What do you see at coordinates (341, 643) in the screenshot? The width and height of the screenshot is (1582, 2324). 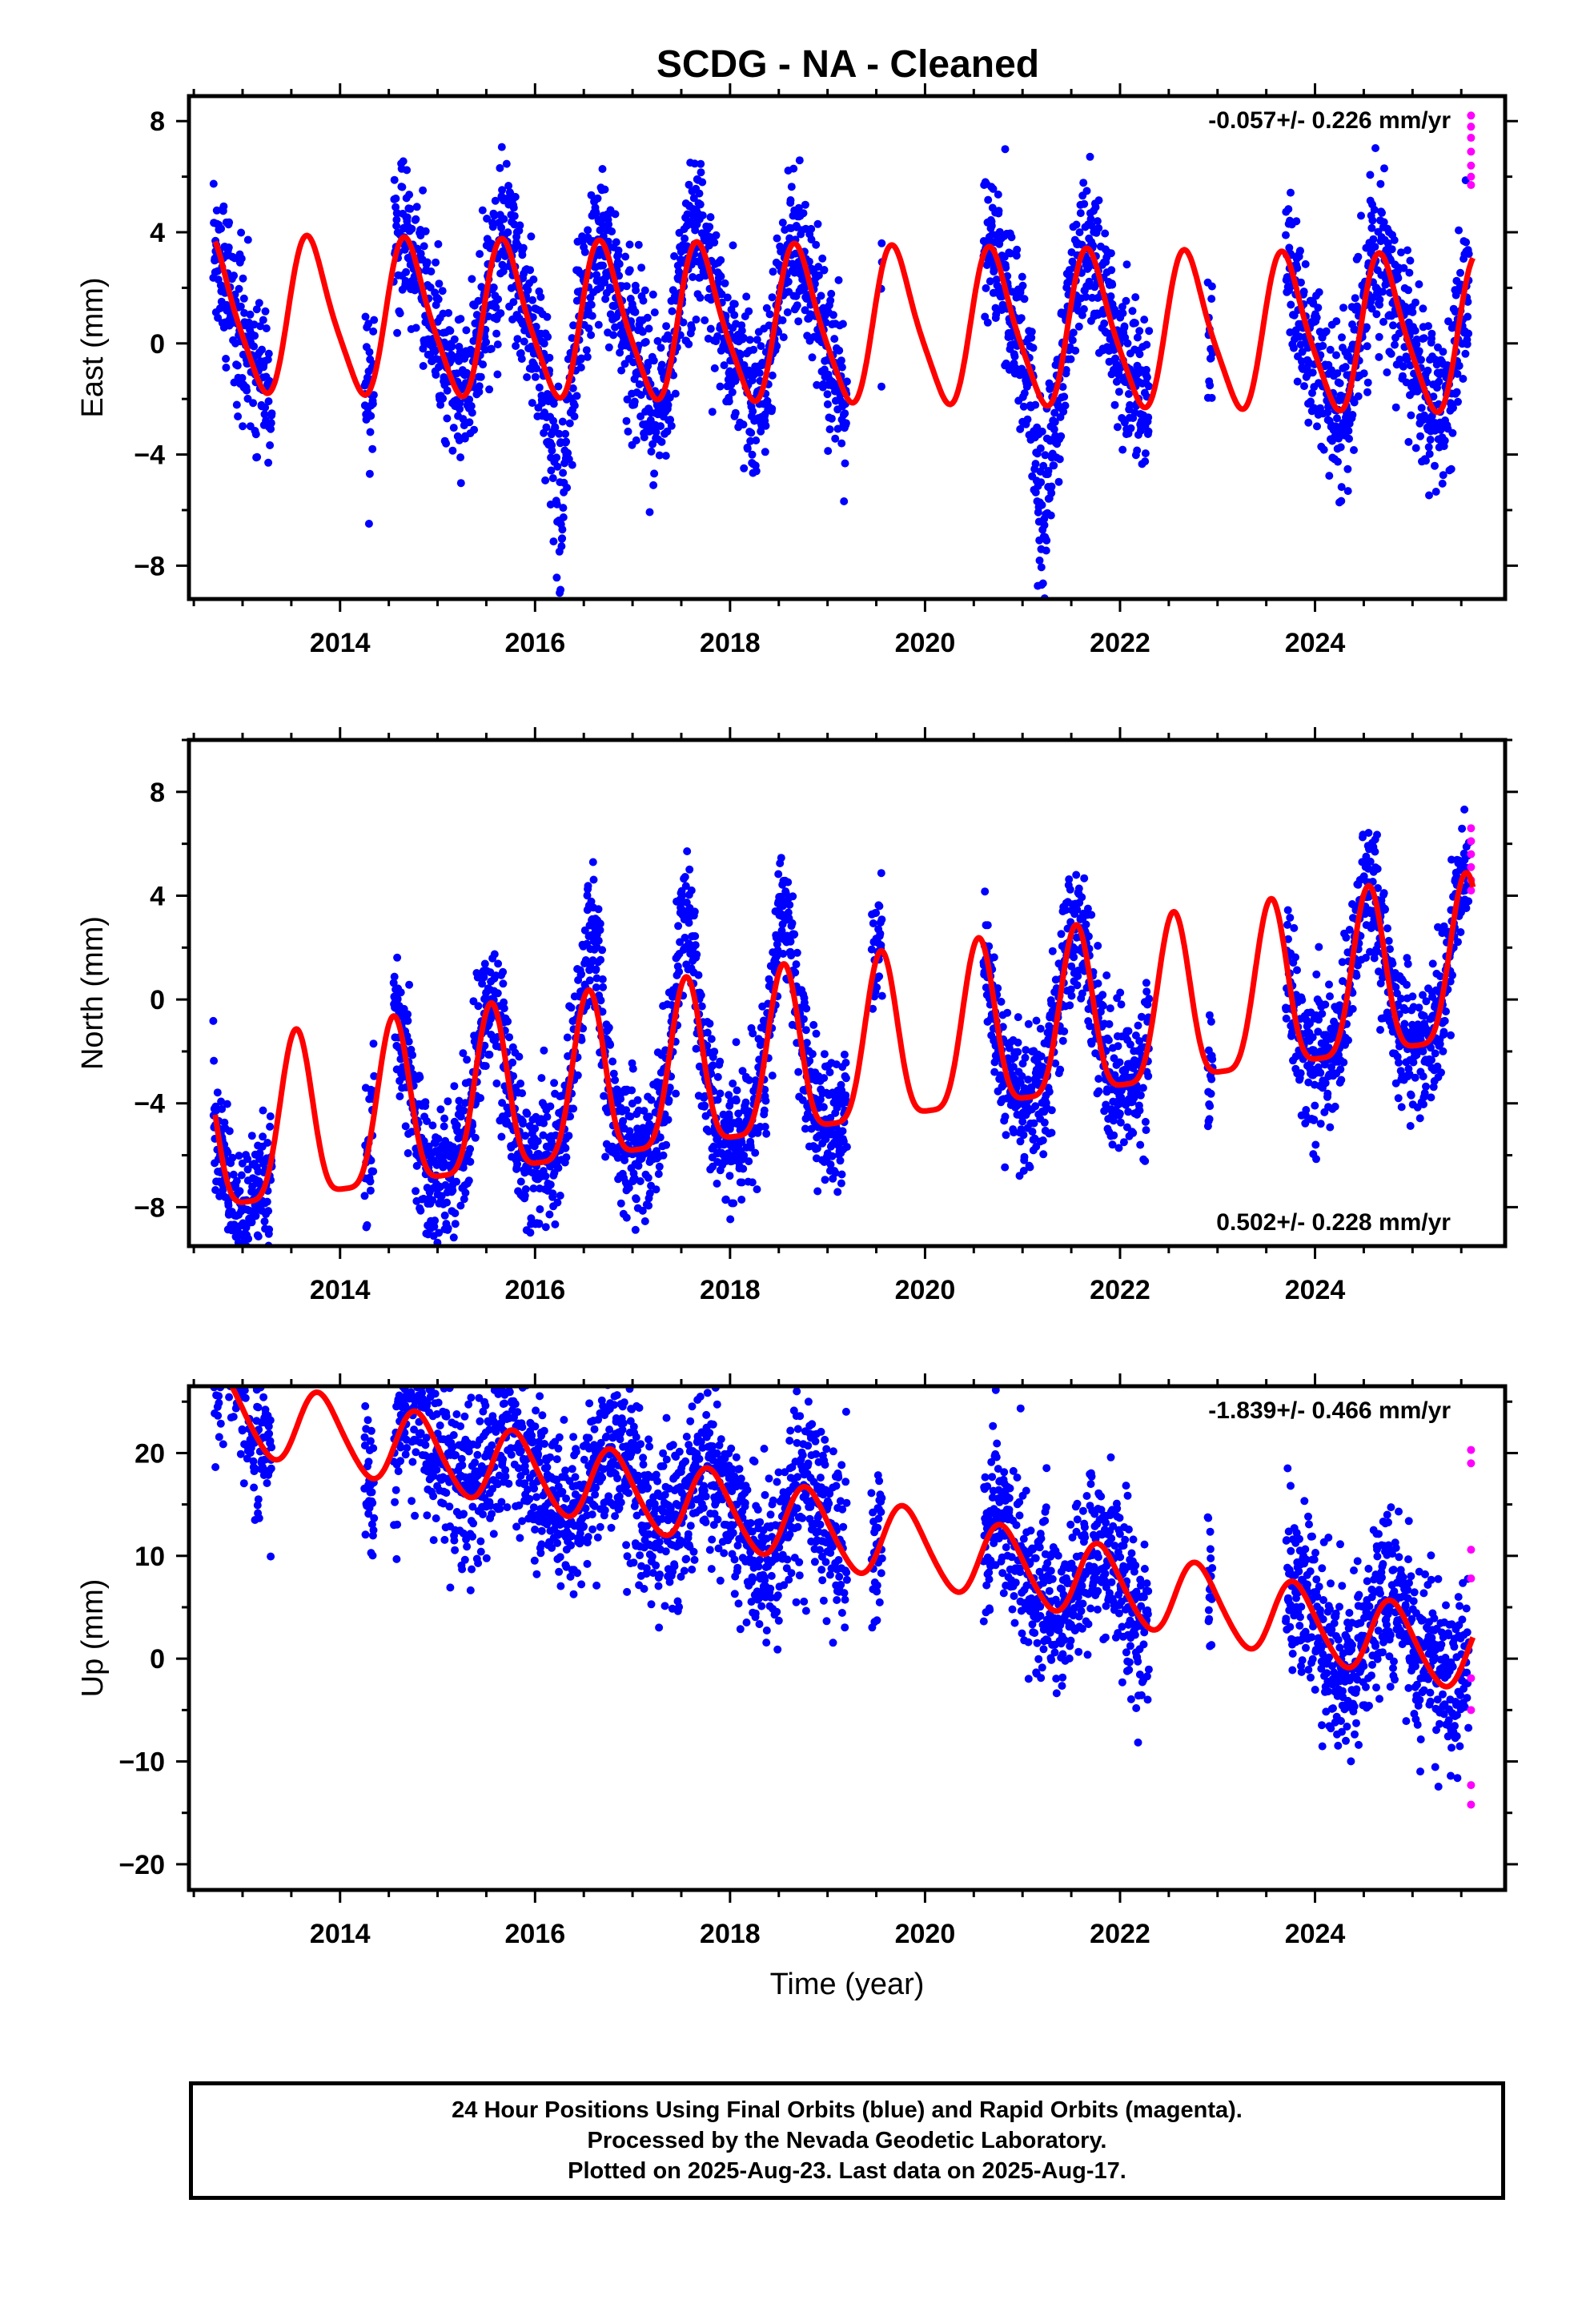 I see `east-x-tick-label: 2014` at bounding box center [341, 643].